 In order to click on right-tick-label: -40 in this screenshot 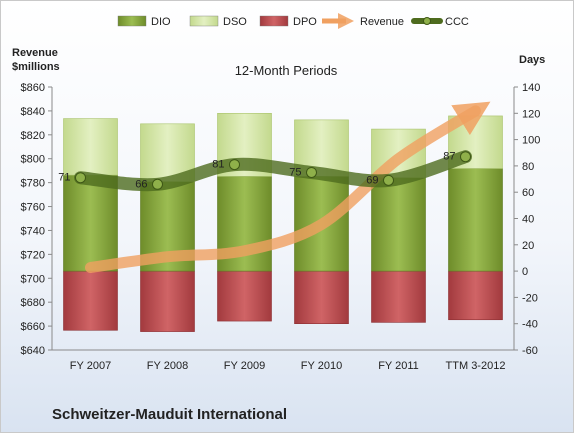, I will do `click(530, 325)`.